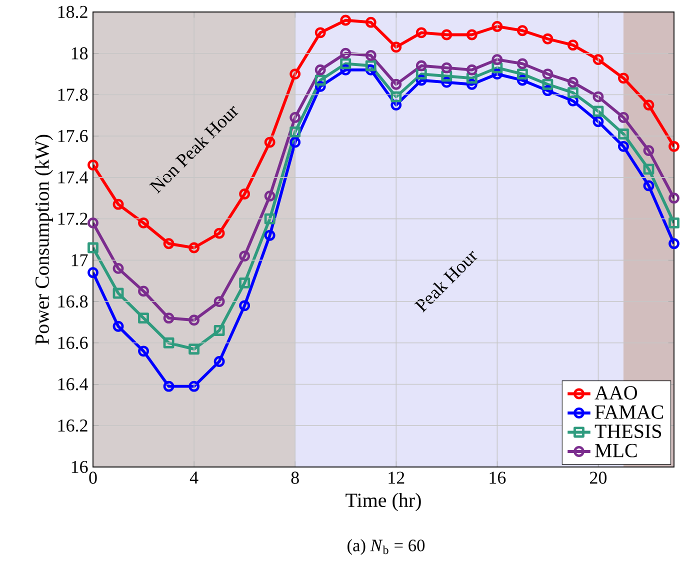 Image resolution: width=683 pixels, height=563 pixels. What do you see at coordinates (295, 478) in the screenshot?
I see `x-tick-label: 8` at bounding box center [295, 478].